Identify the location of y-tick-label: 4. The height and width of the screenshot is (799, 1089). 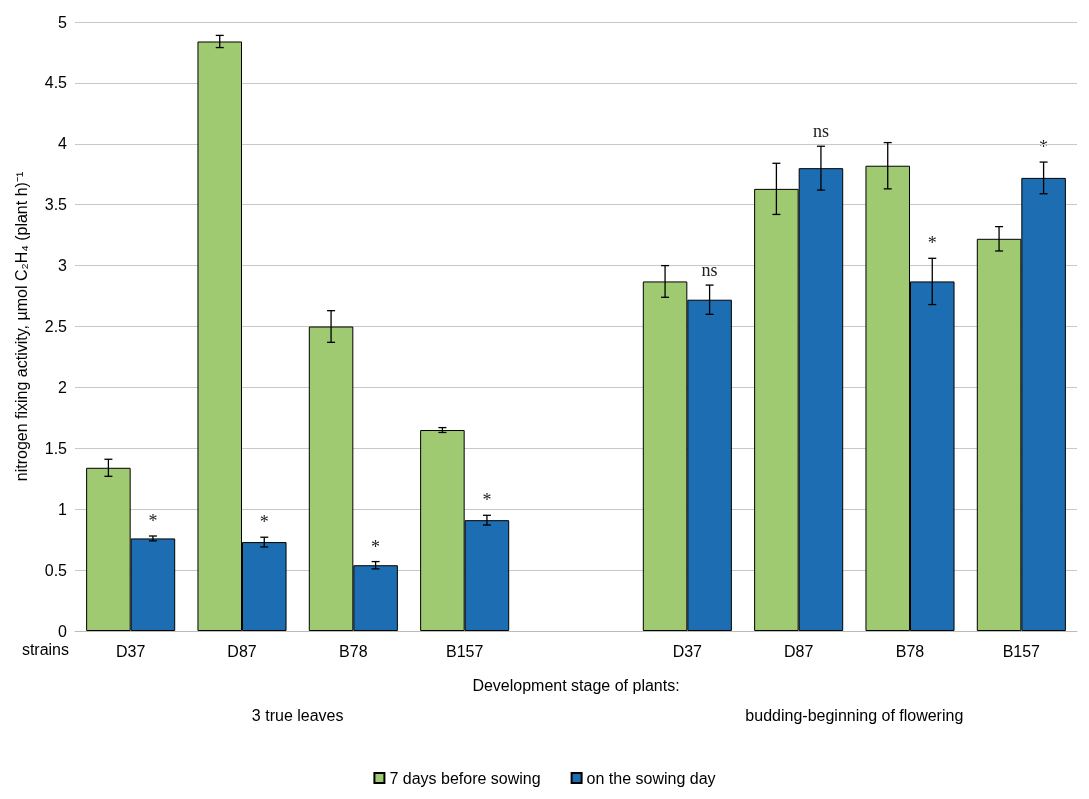
(63, 144).